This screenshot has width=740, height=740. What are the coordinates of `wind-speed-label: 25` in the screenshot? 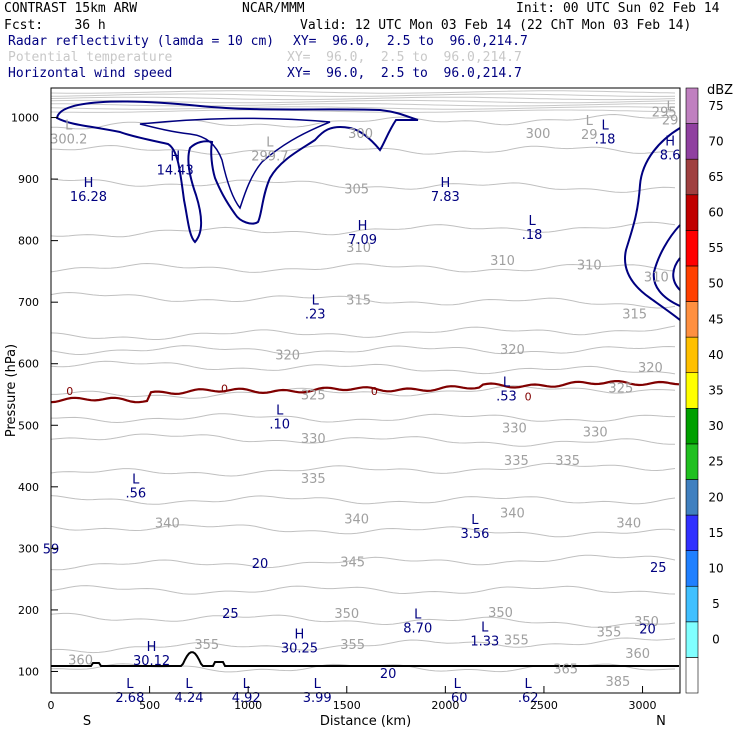 It's located at (230, 614).